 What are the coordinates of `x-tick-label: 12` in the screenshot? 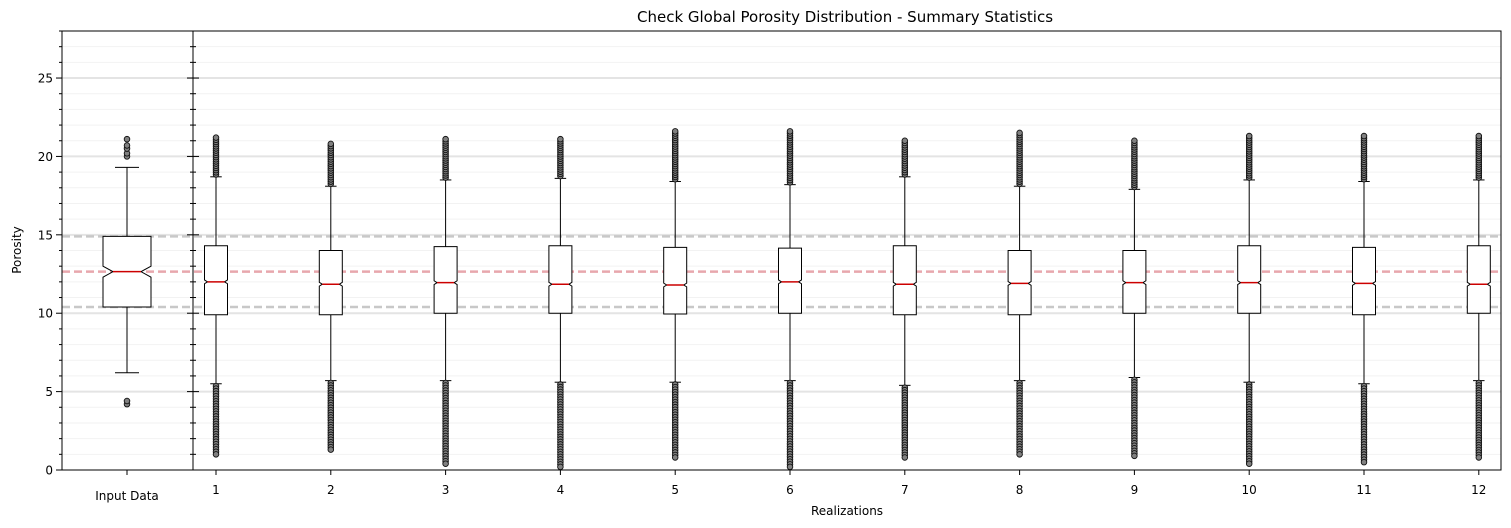 It's located at (1478, 490).